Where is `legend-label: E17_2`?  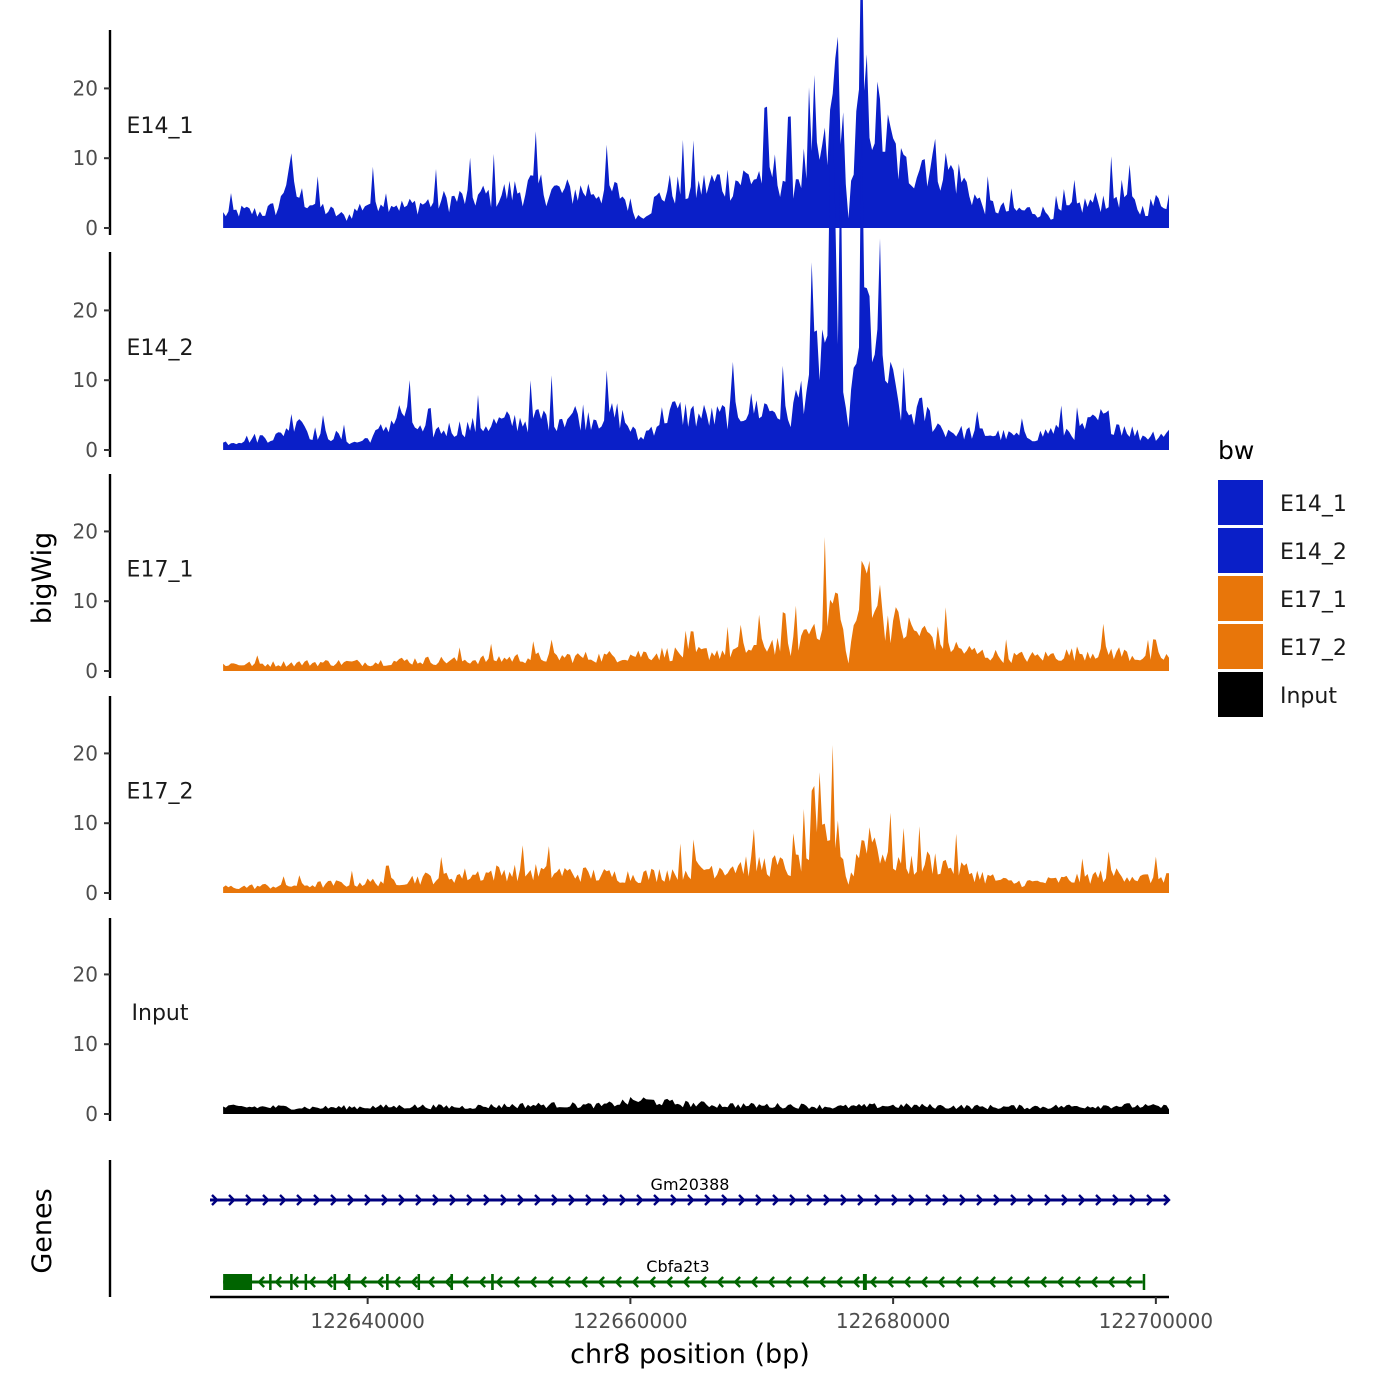 legend-label: E17_2 is located at coordinates (1313, 648).